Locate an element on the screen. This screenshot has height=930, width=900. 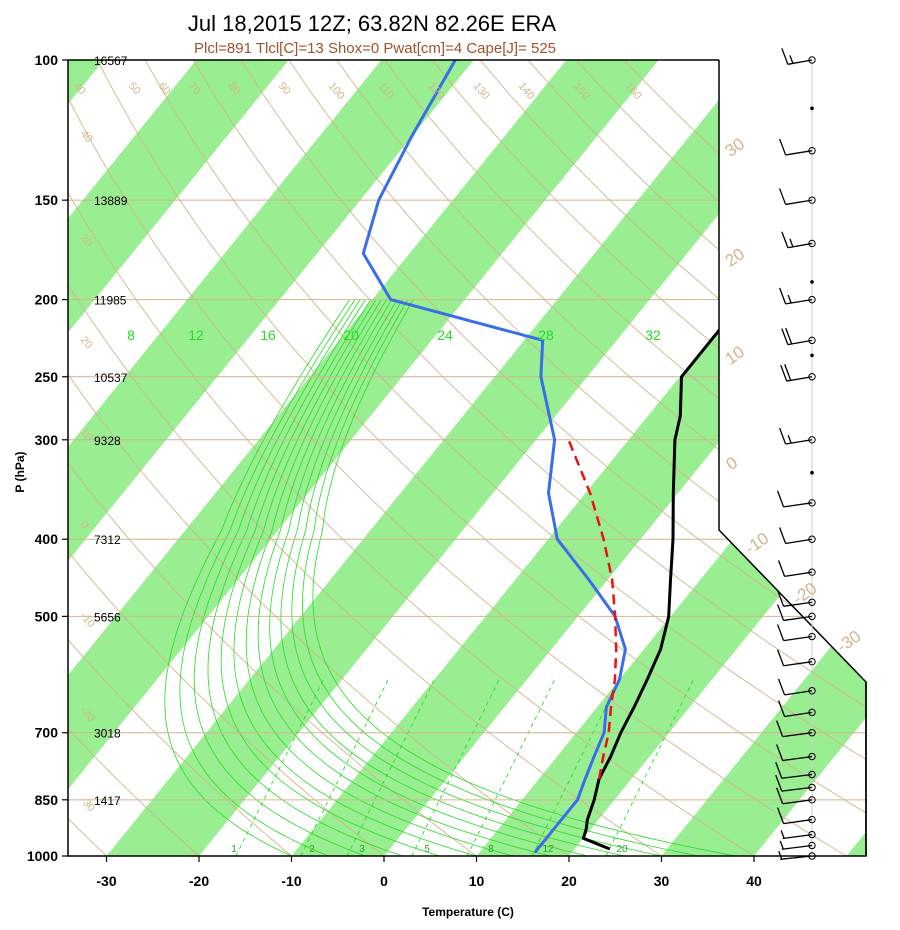
x-tick-label: 30 is located at coordinates (662, 881).